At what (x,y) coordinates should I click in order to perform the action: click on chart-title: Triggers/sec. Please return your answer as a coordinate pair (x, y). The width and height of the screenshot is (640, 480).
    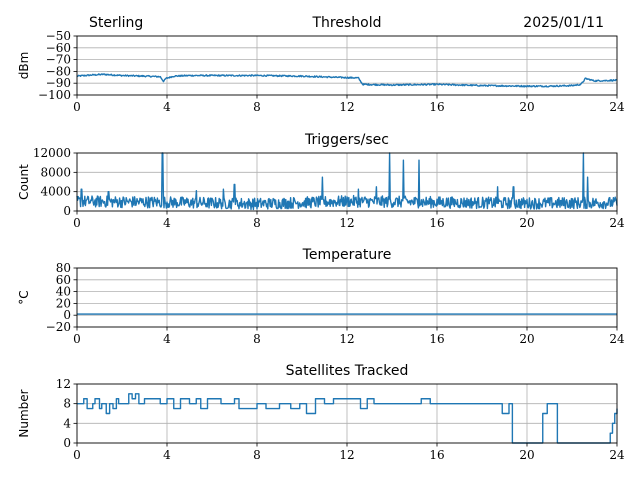
    Looking at the image, I should click on (346, 140).